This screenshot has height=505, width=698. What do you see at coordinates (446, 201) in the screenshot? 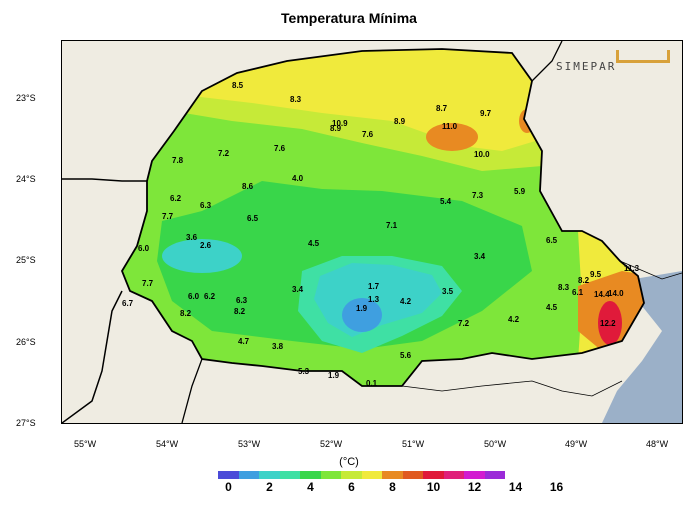
I see `station-value: 5.4` at bounding box center [446, 201].